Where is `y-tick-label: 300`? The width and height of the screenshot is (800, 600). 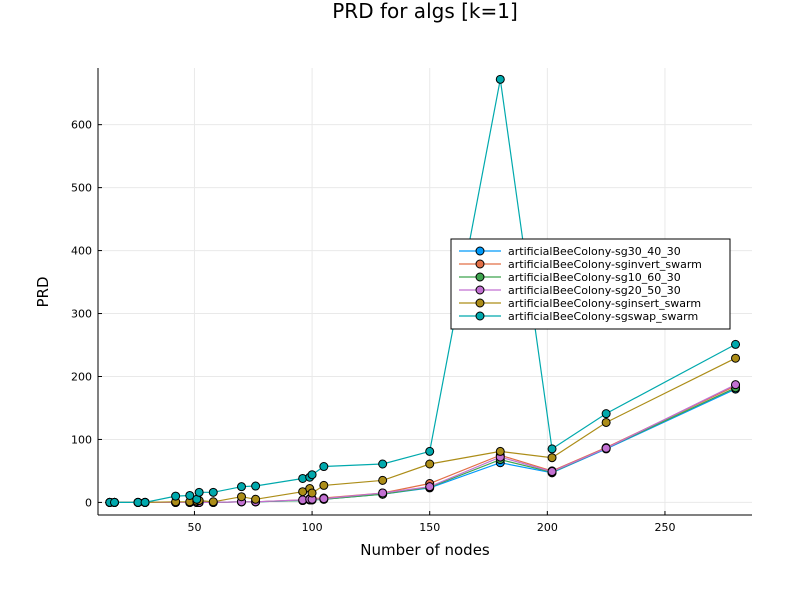 y-tick-label: 300 is located at coordinates (81, 314).